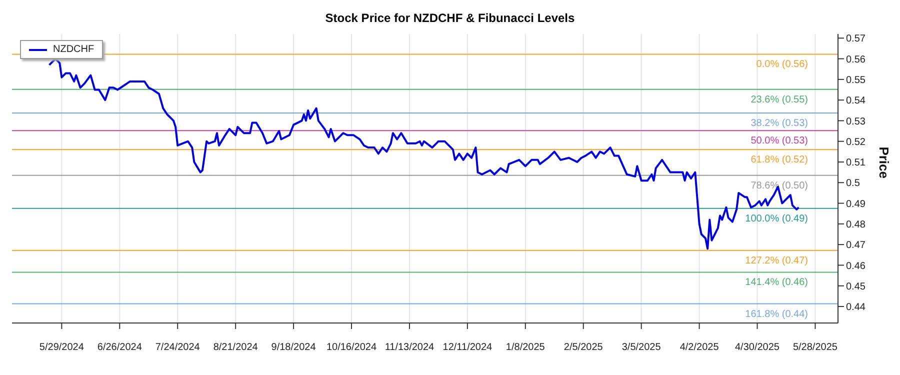  I want to click on y-tick-label: 0.48, so click(856, 224).